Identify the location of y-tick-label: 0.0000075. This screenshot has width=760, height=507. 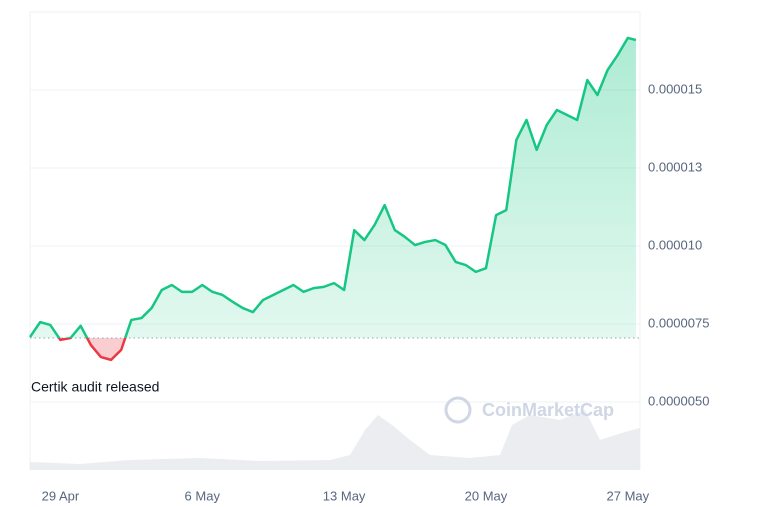
(678, 322).